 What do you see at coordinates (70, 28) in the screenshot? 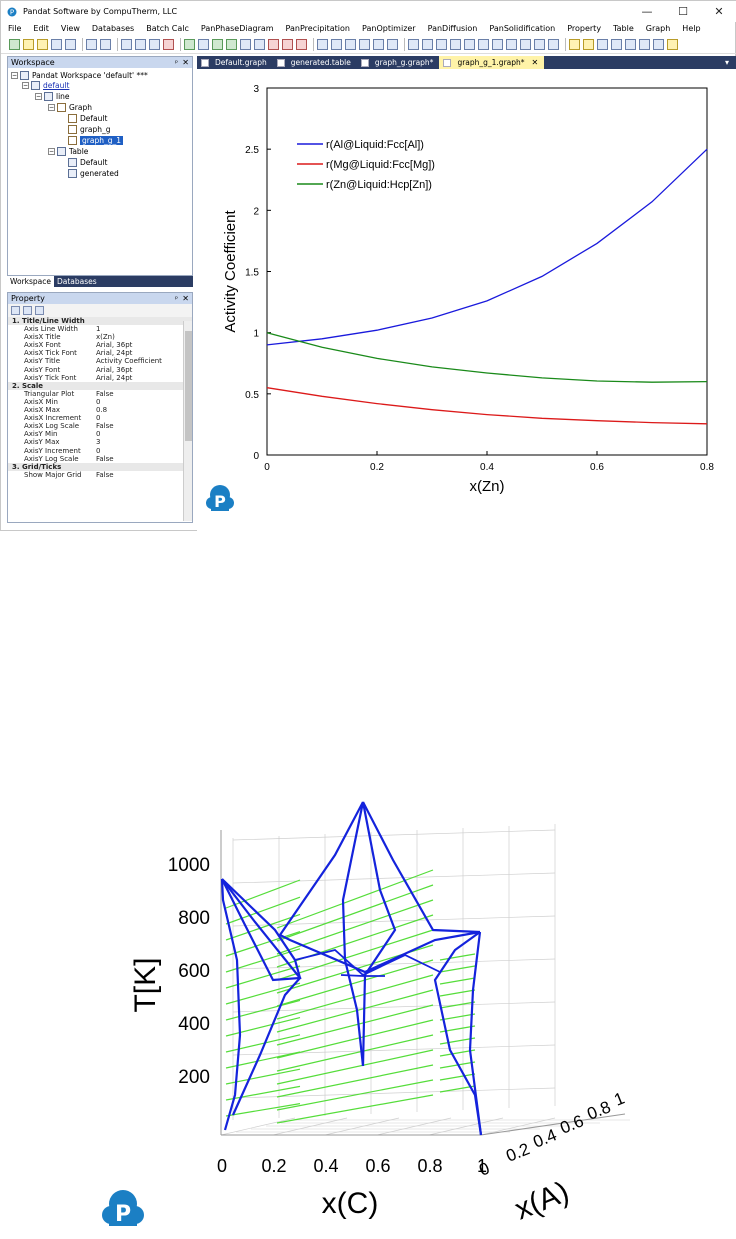
I see `menu-view: View` at bounding box center [70, 28].